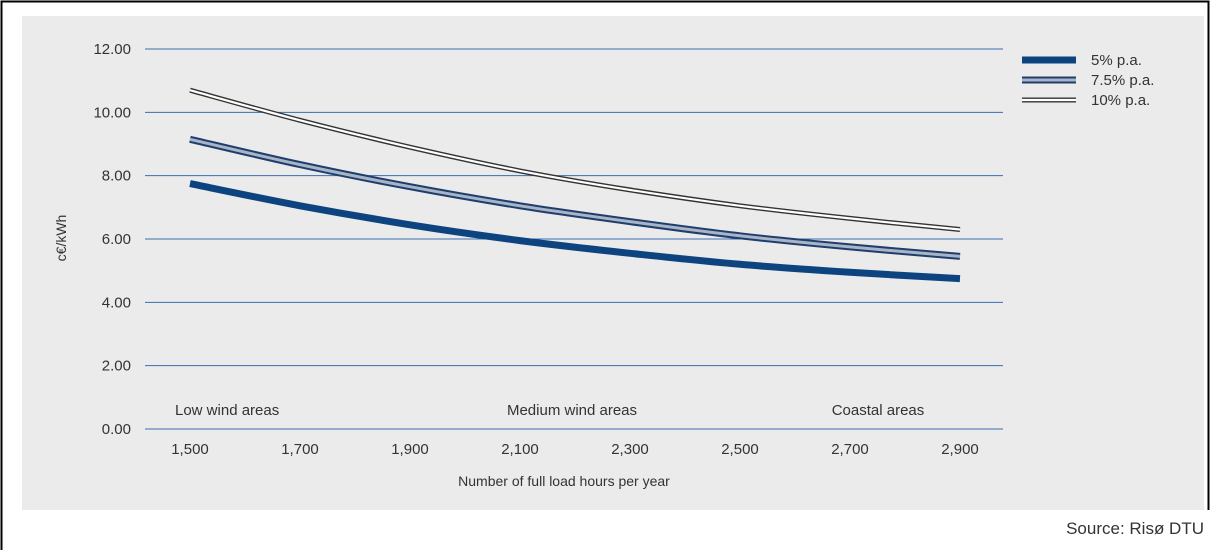 The width and height of the screenshot is (1210, 550). I want to click on y-tick-label: 12.00, so click(112, 49).